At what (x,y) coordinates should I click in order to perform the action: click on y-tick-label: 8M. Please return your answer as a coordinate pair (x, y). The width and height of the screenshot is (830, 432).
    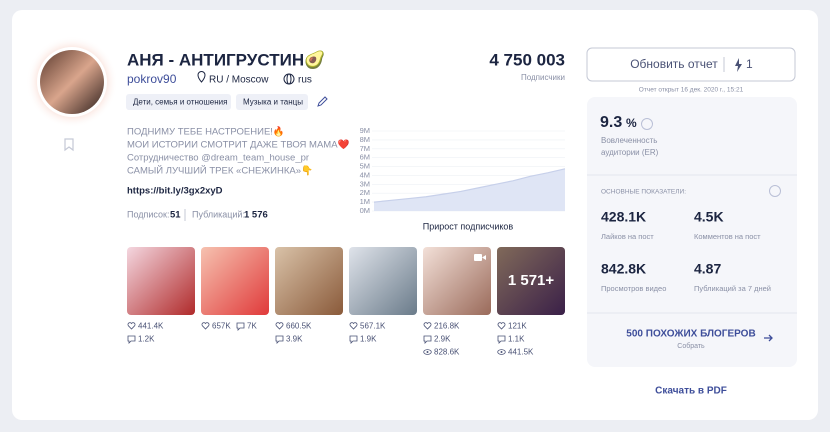
    Looking at the image, I should click on (365, 139).